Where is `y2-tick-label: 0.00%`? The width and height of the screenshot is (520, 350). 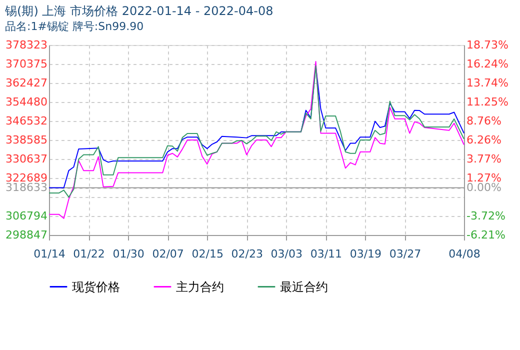
y2-tick-label: 0.00% is located at coordinates (484, 187).